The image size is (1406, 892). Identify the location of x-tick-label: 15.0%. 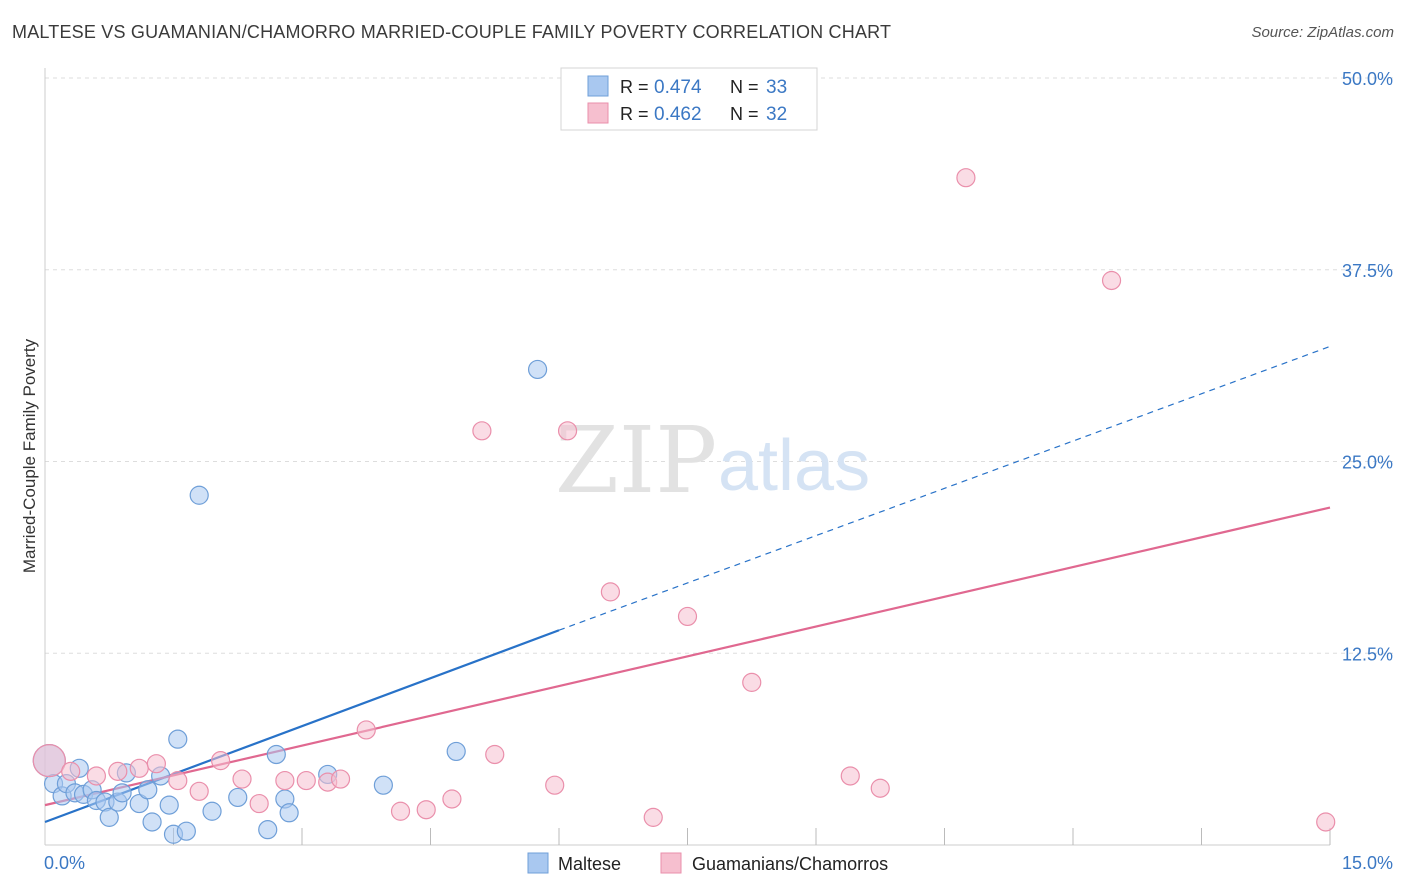
(1367, 863).